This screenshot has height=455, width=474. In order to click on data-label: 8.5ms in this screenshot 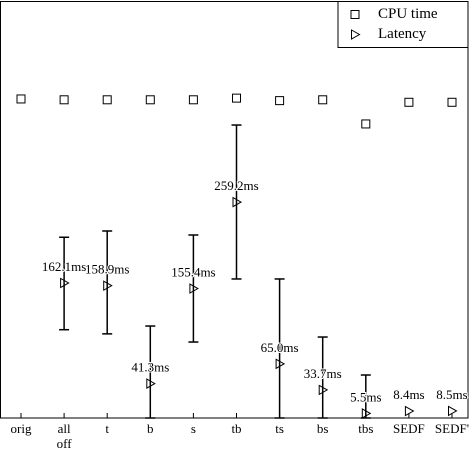, I will do `click(451, 394)`.